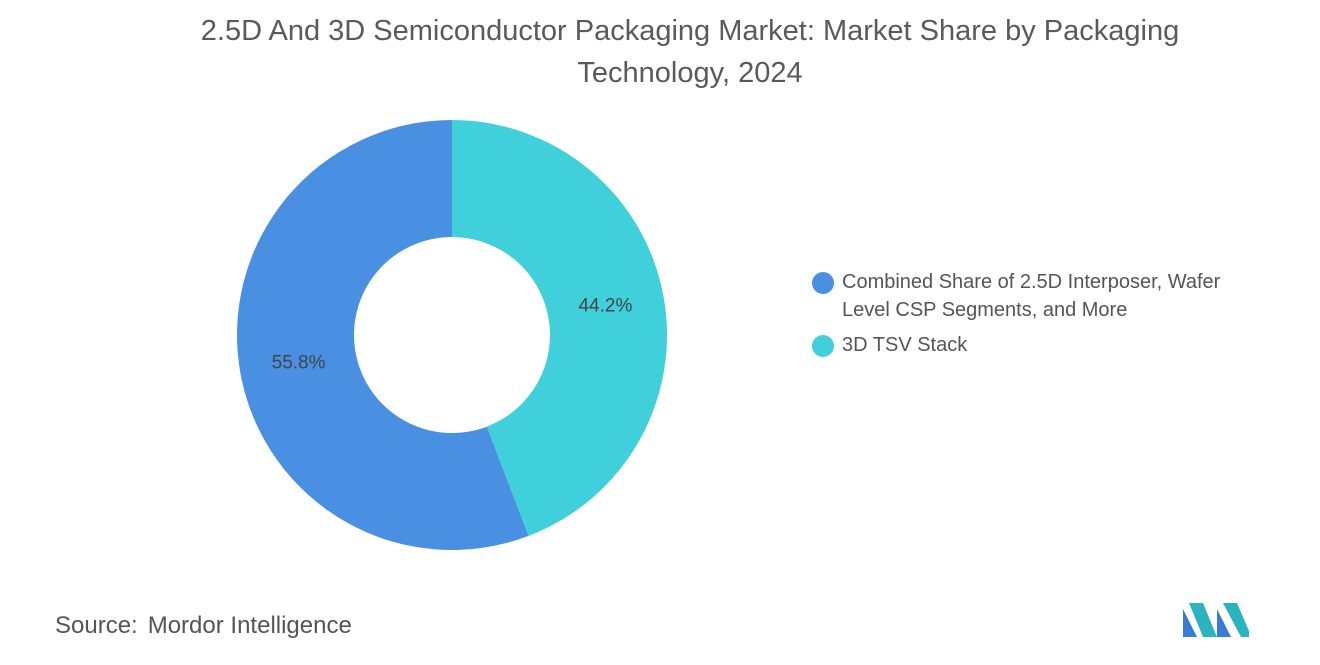 The width and height of the screenshot is (1320, 665). I want to click on logo, so click(1216, 620).